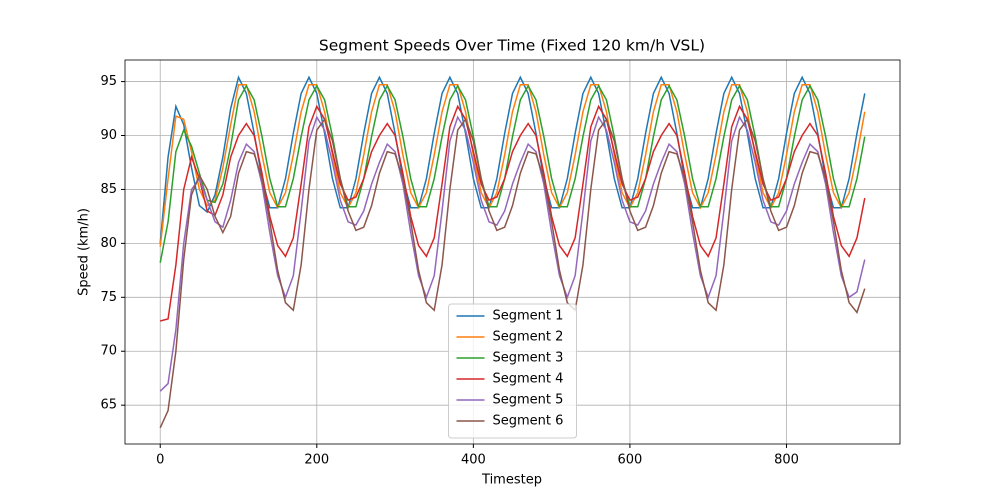 The height and width of the screenshot is (500, 1000). Describe the element at coordinates (108, 351) in the screenshot. I see `y-tick-label: 70` at that location.